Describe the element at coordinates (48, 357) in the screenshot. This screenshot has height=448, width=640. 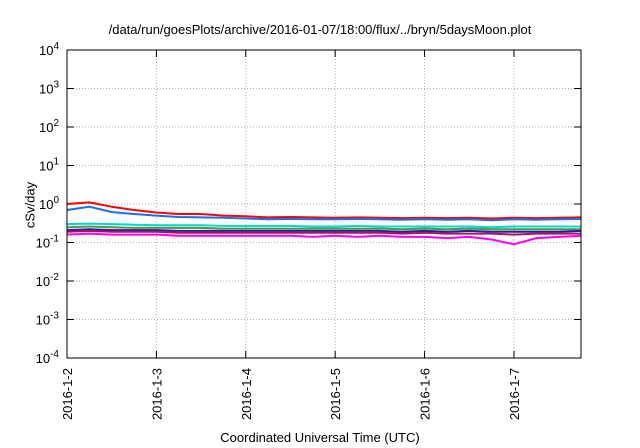
I see `y-tick-label: 10⁻⁴` at that location.